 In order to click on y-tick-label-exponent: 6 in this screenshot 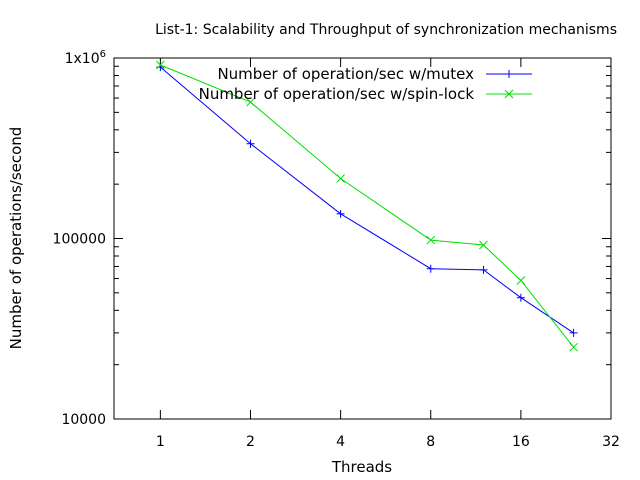, I will do `click(103, 54)`.